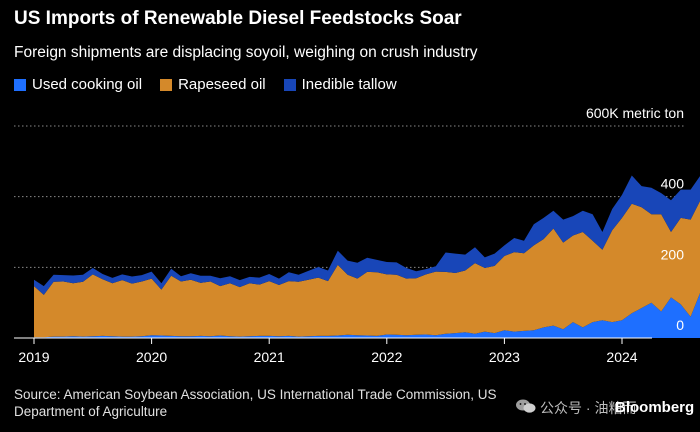 Image resolution: width=700 pixels, height=432 pixels. Describe the element at coordinates (151, 357) in the screenshot. I see `x-tick-label-1: 2020` at that location.